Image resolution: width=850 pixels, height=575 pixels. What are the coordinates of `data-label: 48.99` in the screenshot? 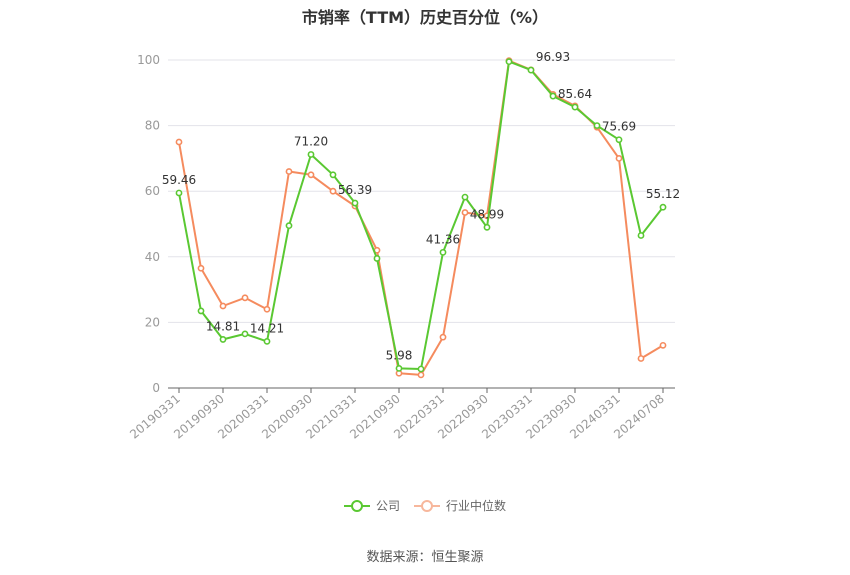 It's located at (487, 214).